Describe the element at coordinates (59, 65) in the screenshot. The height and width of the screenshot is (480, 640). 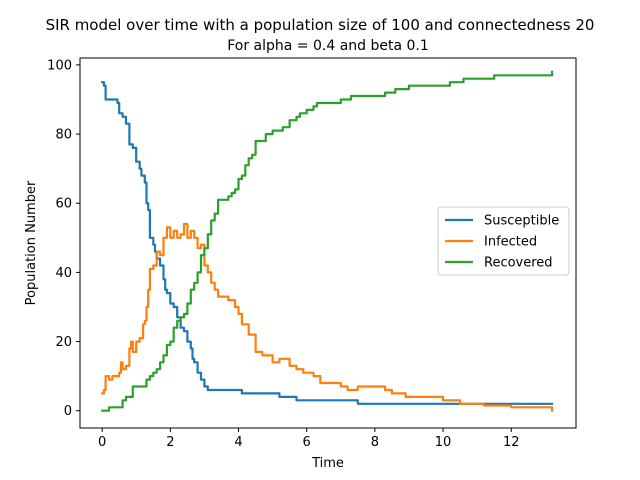
I see `y-tick-label: 100` at that location.